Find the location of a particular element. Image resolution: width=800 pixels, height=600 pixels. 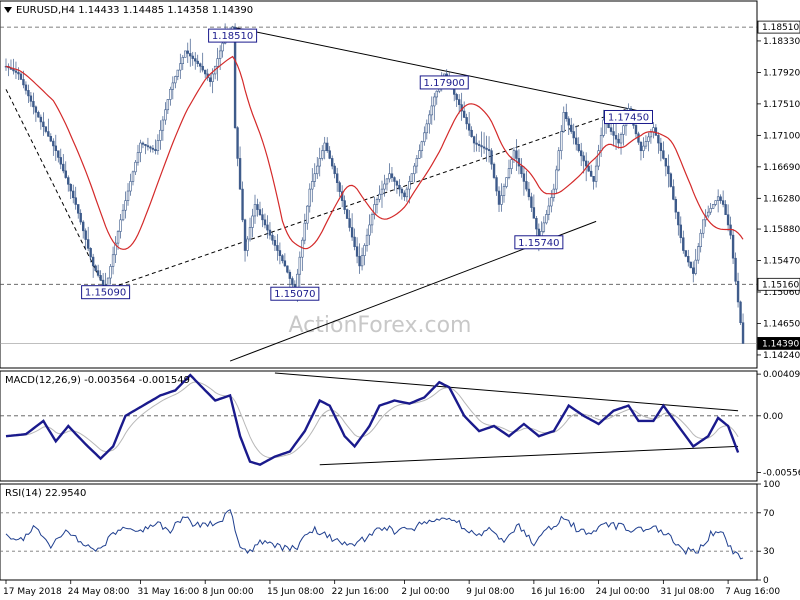

price-label: 1.18510 is located at coordinates (233, 35).